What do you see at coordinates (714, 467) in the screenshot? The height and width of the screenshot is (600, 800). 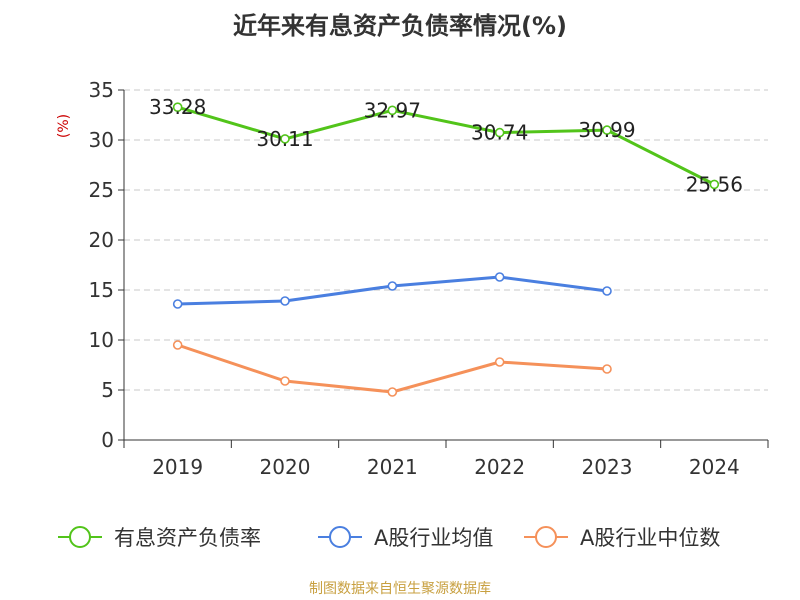 I see `x-tick-label: 2024` at bounding box center [714, 467].